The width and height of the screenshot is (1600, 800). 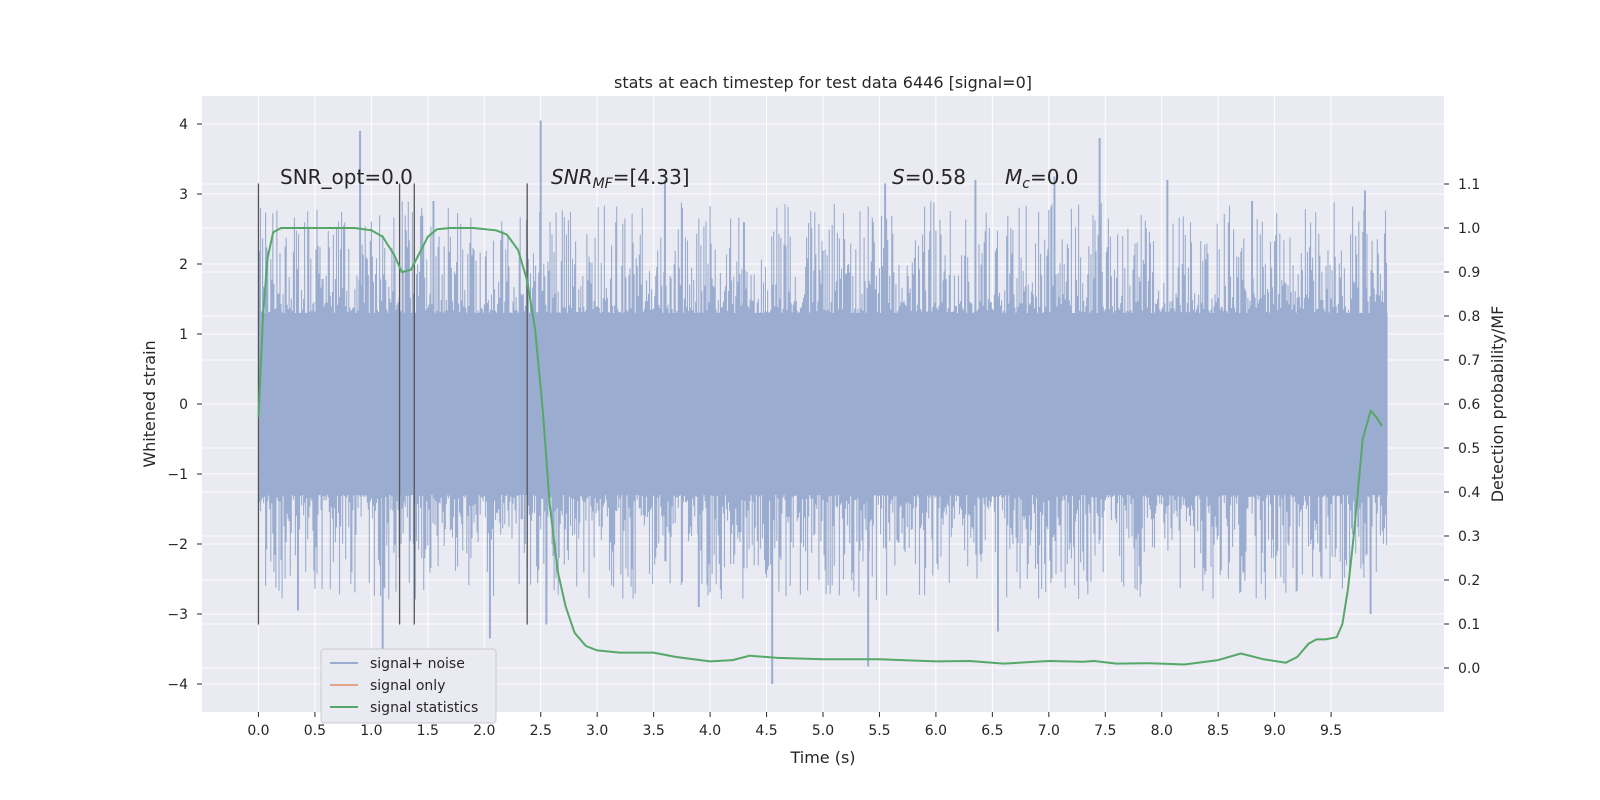 What do you see at coordinates (1026, 184) in the screenshot?
I see `mc-subscript: c` at bounding box center [1026, 184].